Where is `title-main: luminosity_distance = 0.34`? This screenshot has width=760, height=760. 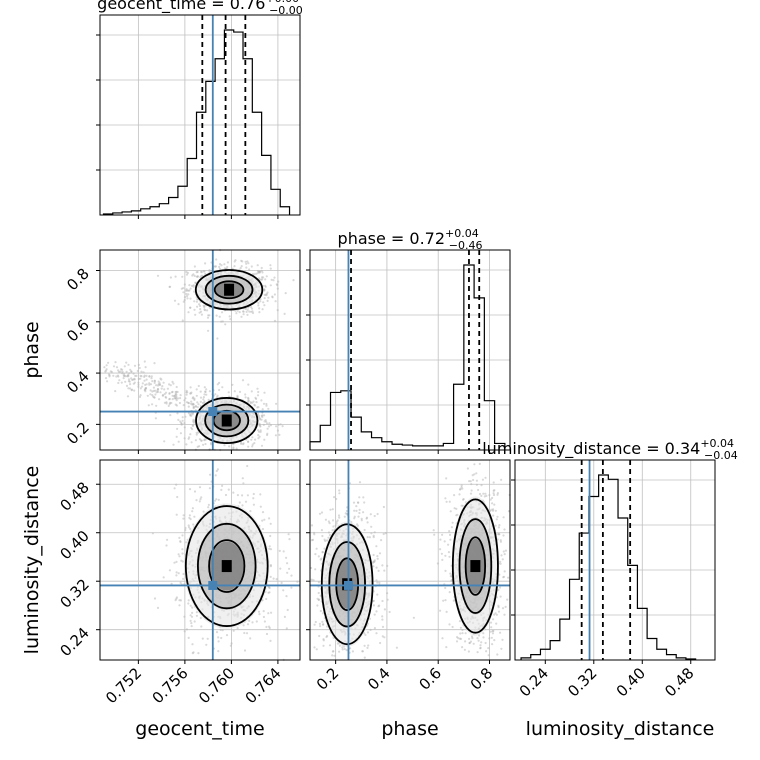 title-main: luminosity_distance = 0.34 is located at coordinates (591, 449).